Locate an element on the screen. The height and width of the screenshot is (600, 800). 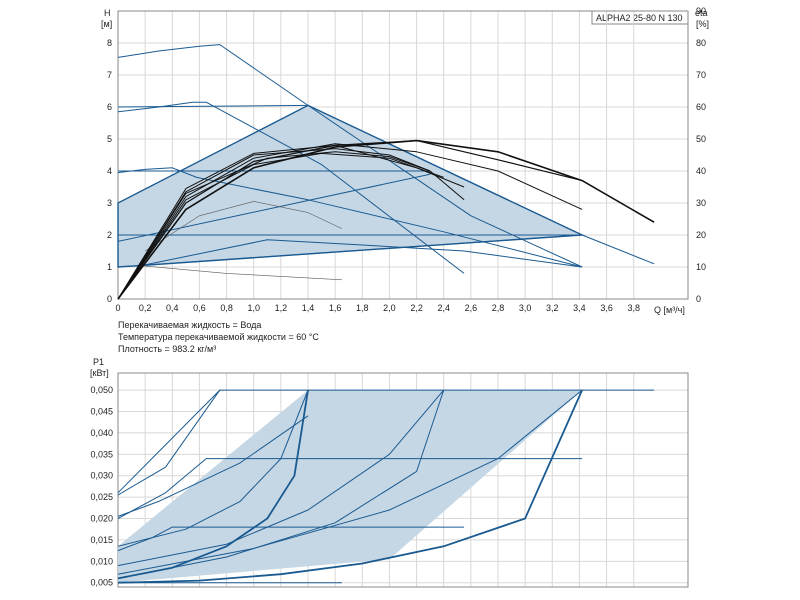
flow-axis-label: Q [м³/ч] is located at coordinates (669, 310).